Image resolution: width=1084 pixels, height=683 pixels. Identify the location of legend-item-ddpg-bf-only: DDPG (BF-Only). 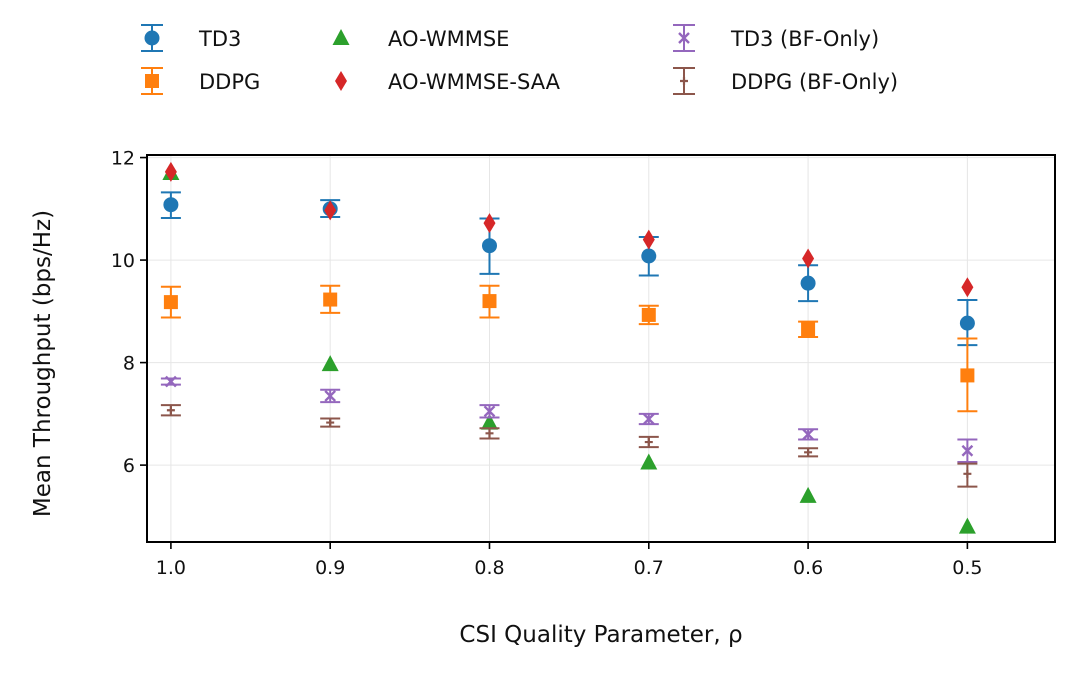
(785, 81).